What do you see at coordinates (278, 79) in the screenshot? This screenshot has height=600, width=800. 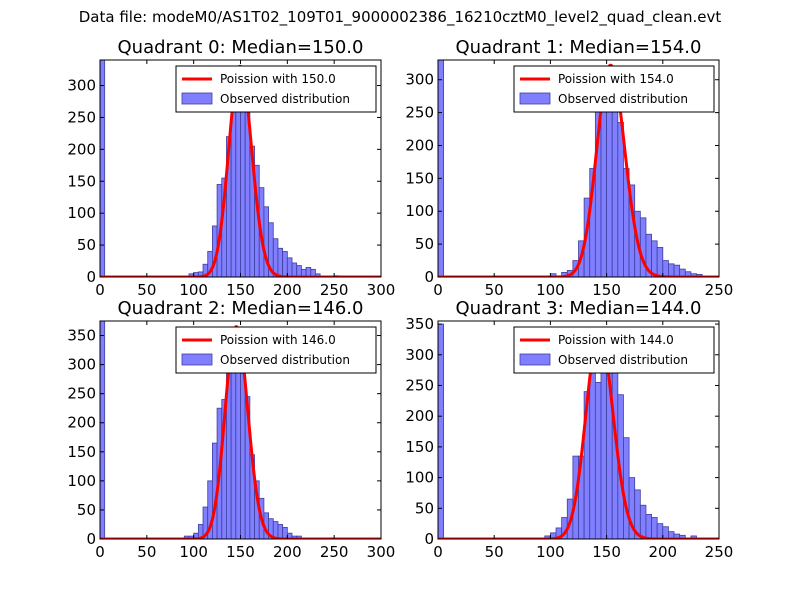 I see `legend-label-poisson: Poission with 150.0` at bounding box center [278, 79].